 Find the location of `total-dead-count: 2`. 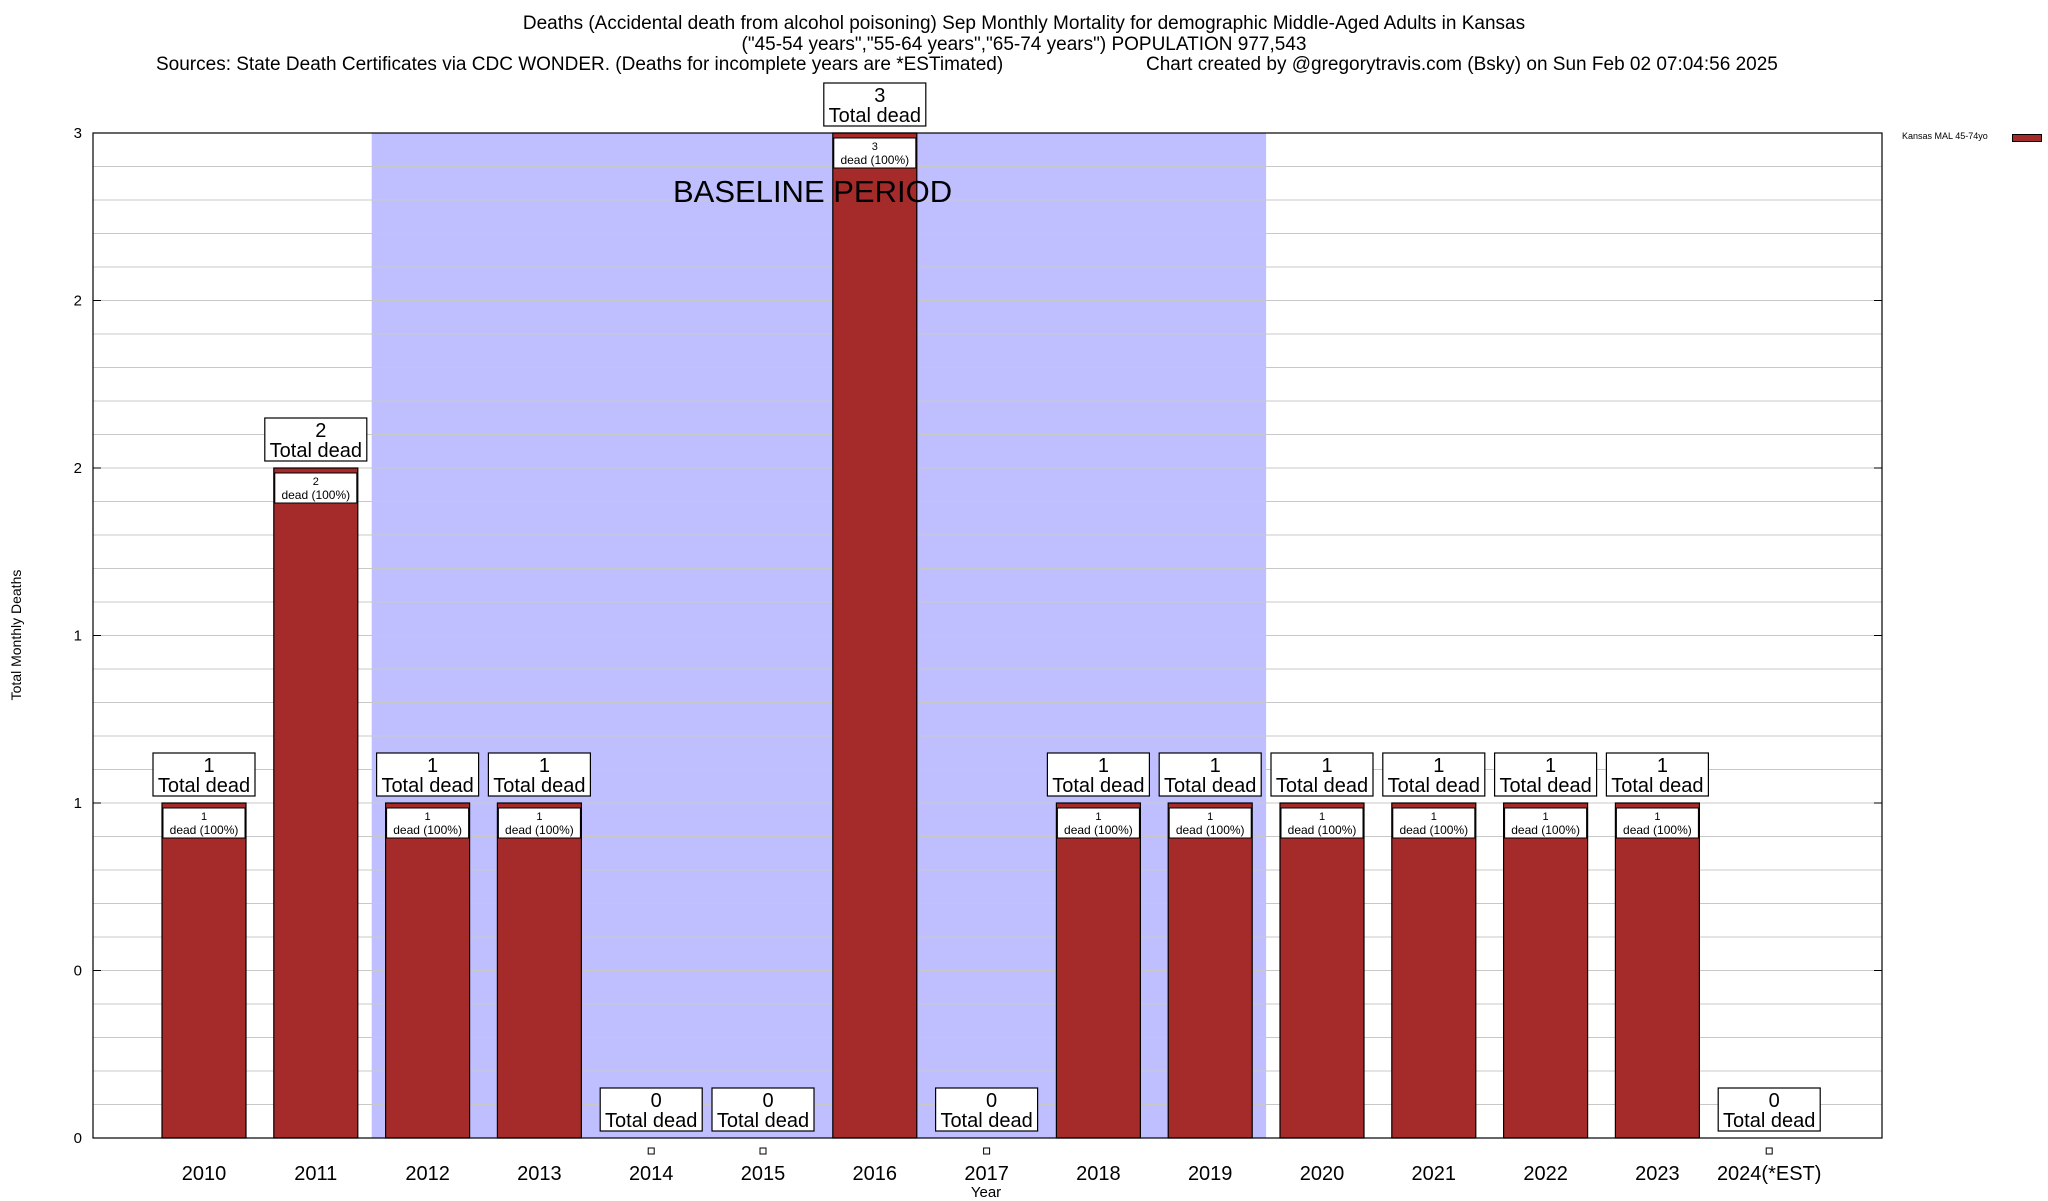

total-dead-count: 2 is located at coordinates (320, 431).